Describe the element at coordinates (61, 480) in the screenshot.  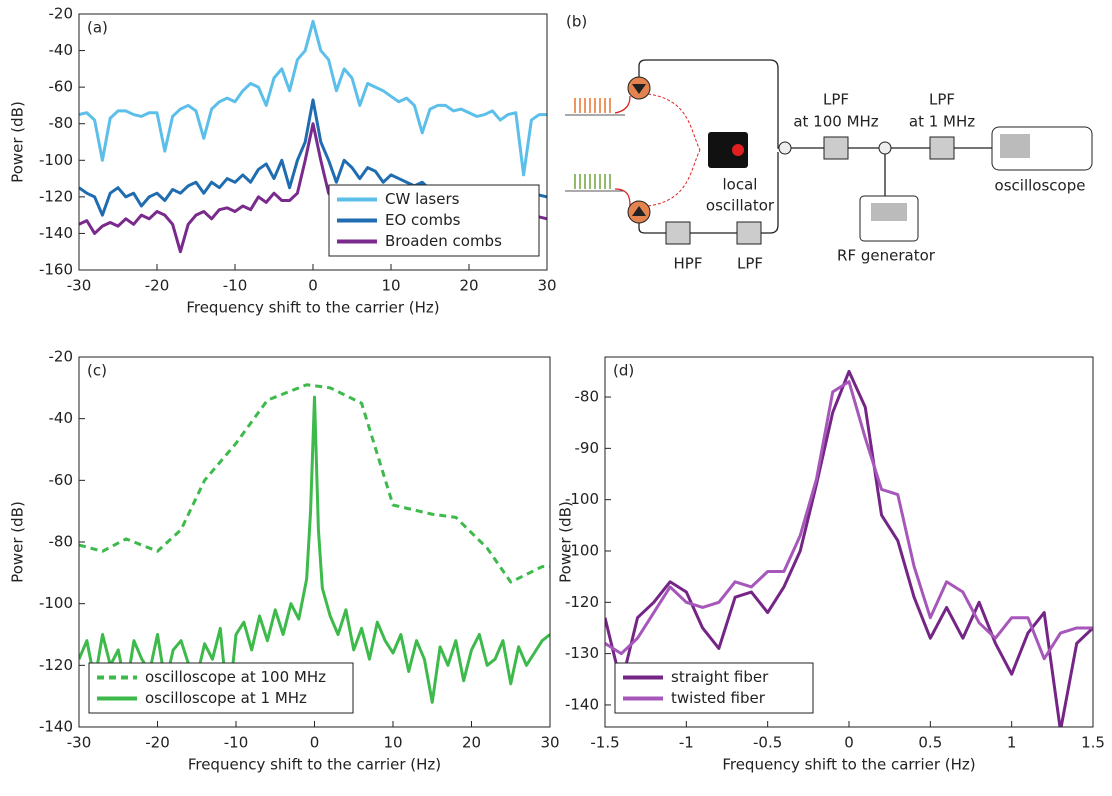
I see `y-tick-label: -60` at that location.